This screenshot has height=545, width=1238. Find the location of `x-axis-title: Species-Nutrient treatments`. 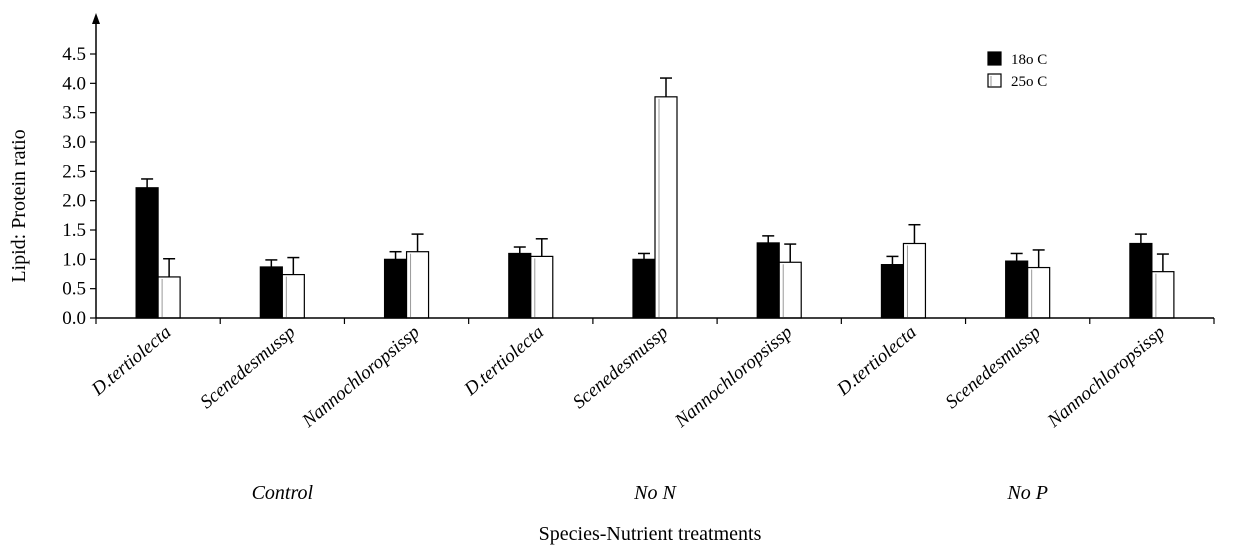

x-axis-title: Species-Nutrient treatments is located at coordinates (650, 534).